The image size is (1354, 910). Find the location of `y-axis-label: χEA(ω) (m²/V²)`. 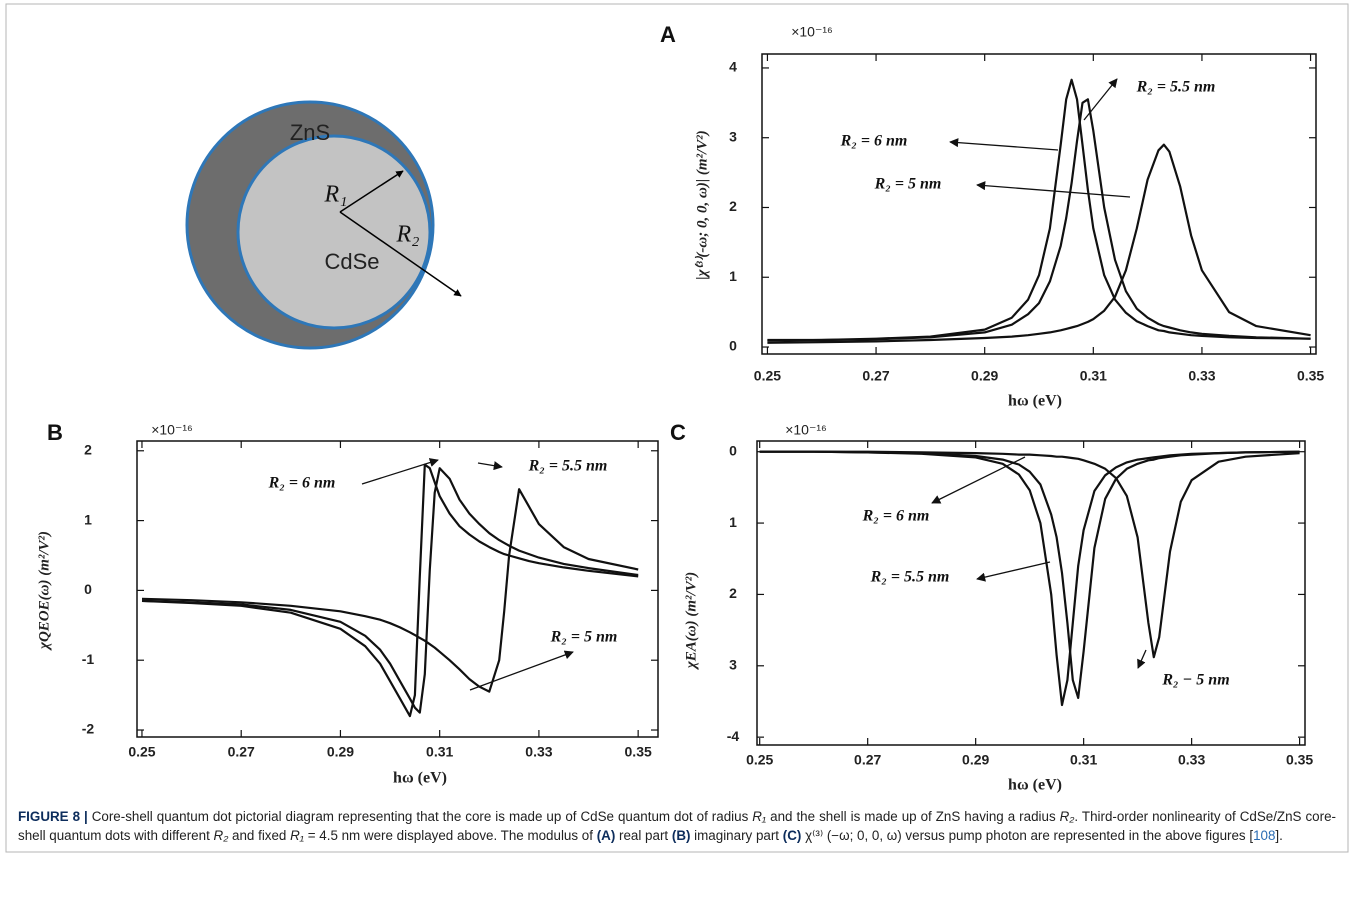

y-axis-label: χEA(ω) (m²/V²) is located at coordinates (691, 621).